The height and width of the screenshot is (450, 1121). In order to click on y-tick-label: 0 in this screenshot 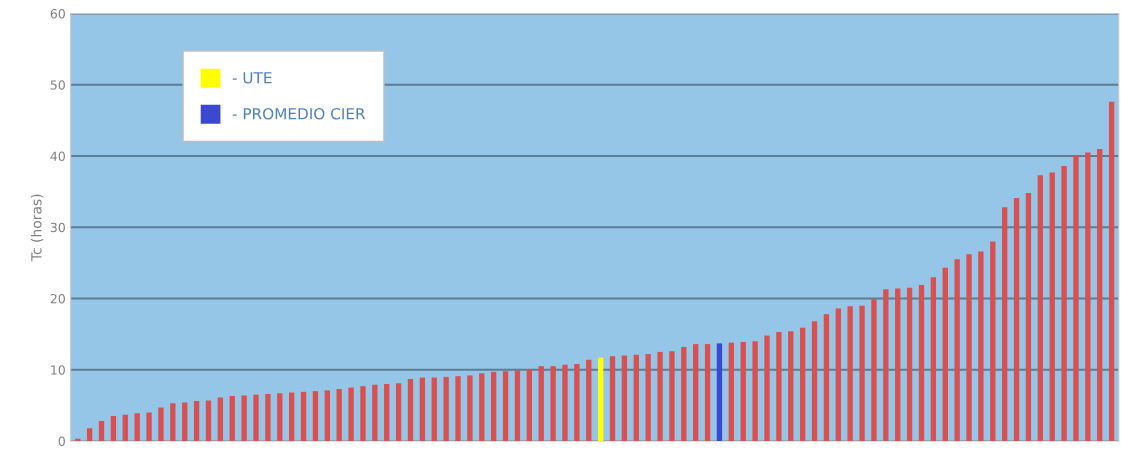, I will do `click(61, 441)`.